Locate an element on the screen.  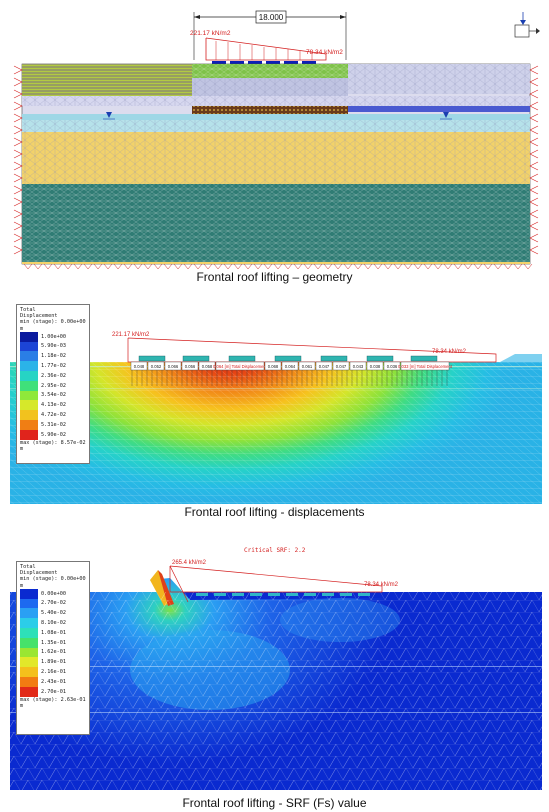
legend-value: 2.95e-02 is located at coordinates (53, 385).